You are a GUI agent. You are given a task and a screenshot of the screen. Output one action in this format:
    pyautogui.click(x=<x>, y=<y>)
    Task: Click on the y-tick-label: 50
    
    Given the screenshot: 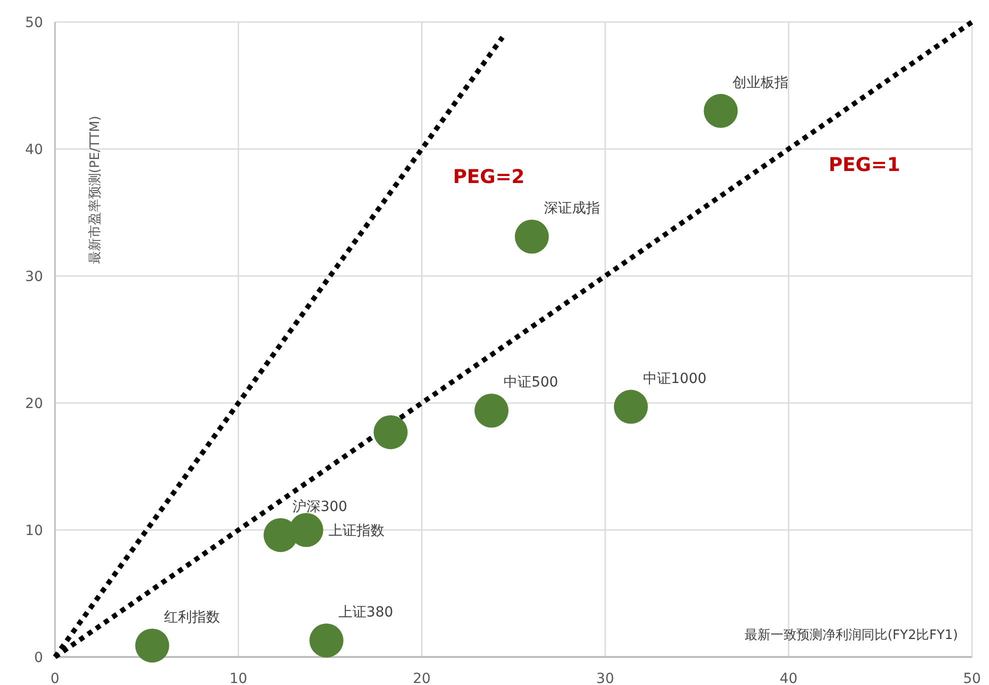 What is the action you would take?
    pyautogui.click(x=34, y=23)
    